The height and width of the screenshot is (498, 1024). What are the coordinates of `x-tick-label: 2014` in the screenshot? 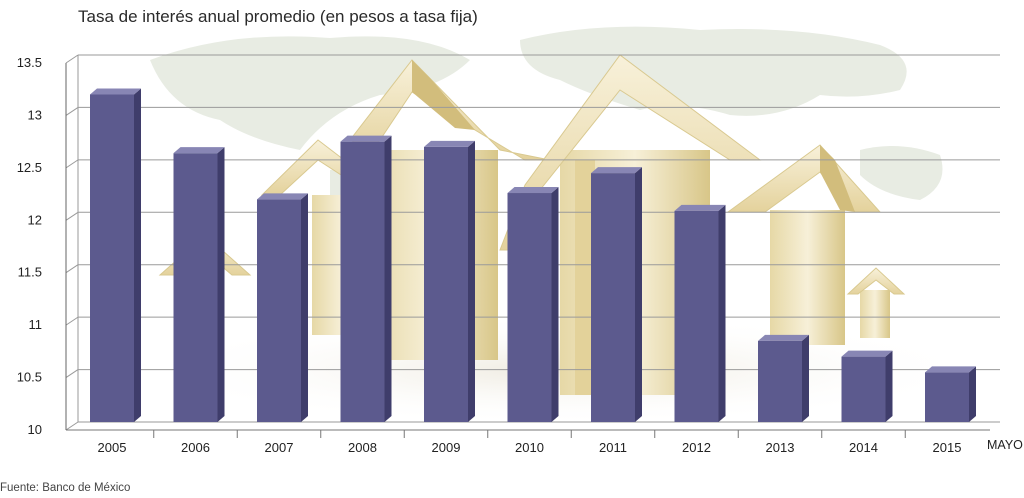 It's located at (863, 447).